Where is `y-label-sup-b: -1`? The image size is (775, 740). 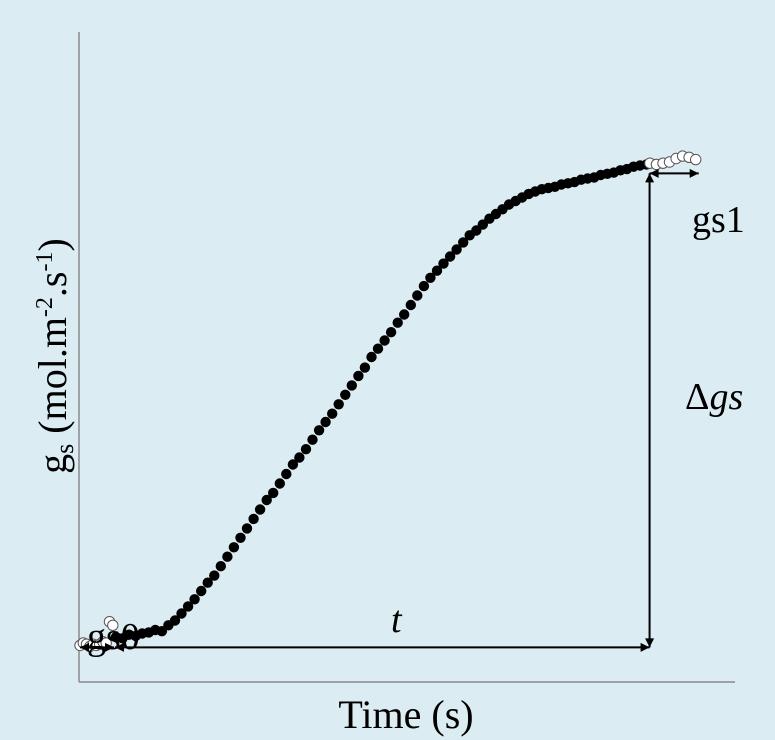
y-label-sup-b: -1 is located at coordinates (45, 261).